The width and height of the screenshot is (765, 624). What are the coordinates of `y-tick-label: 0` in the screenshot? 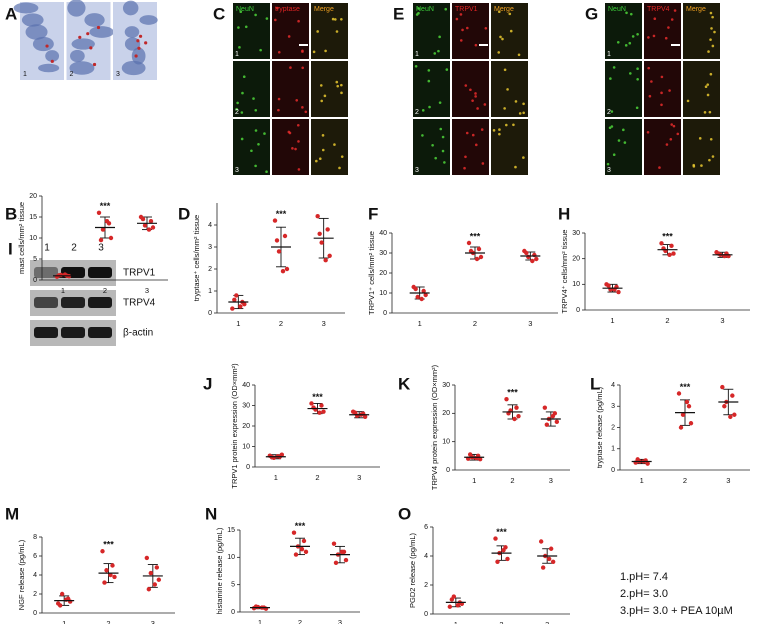 It's located at (35, 613).